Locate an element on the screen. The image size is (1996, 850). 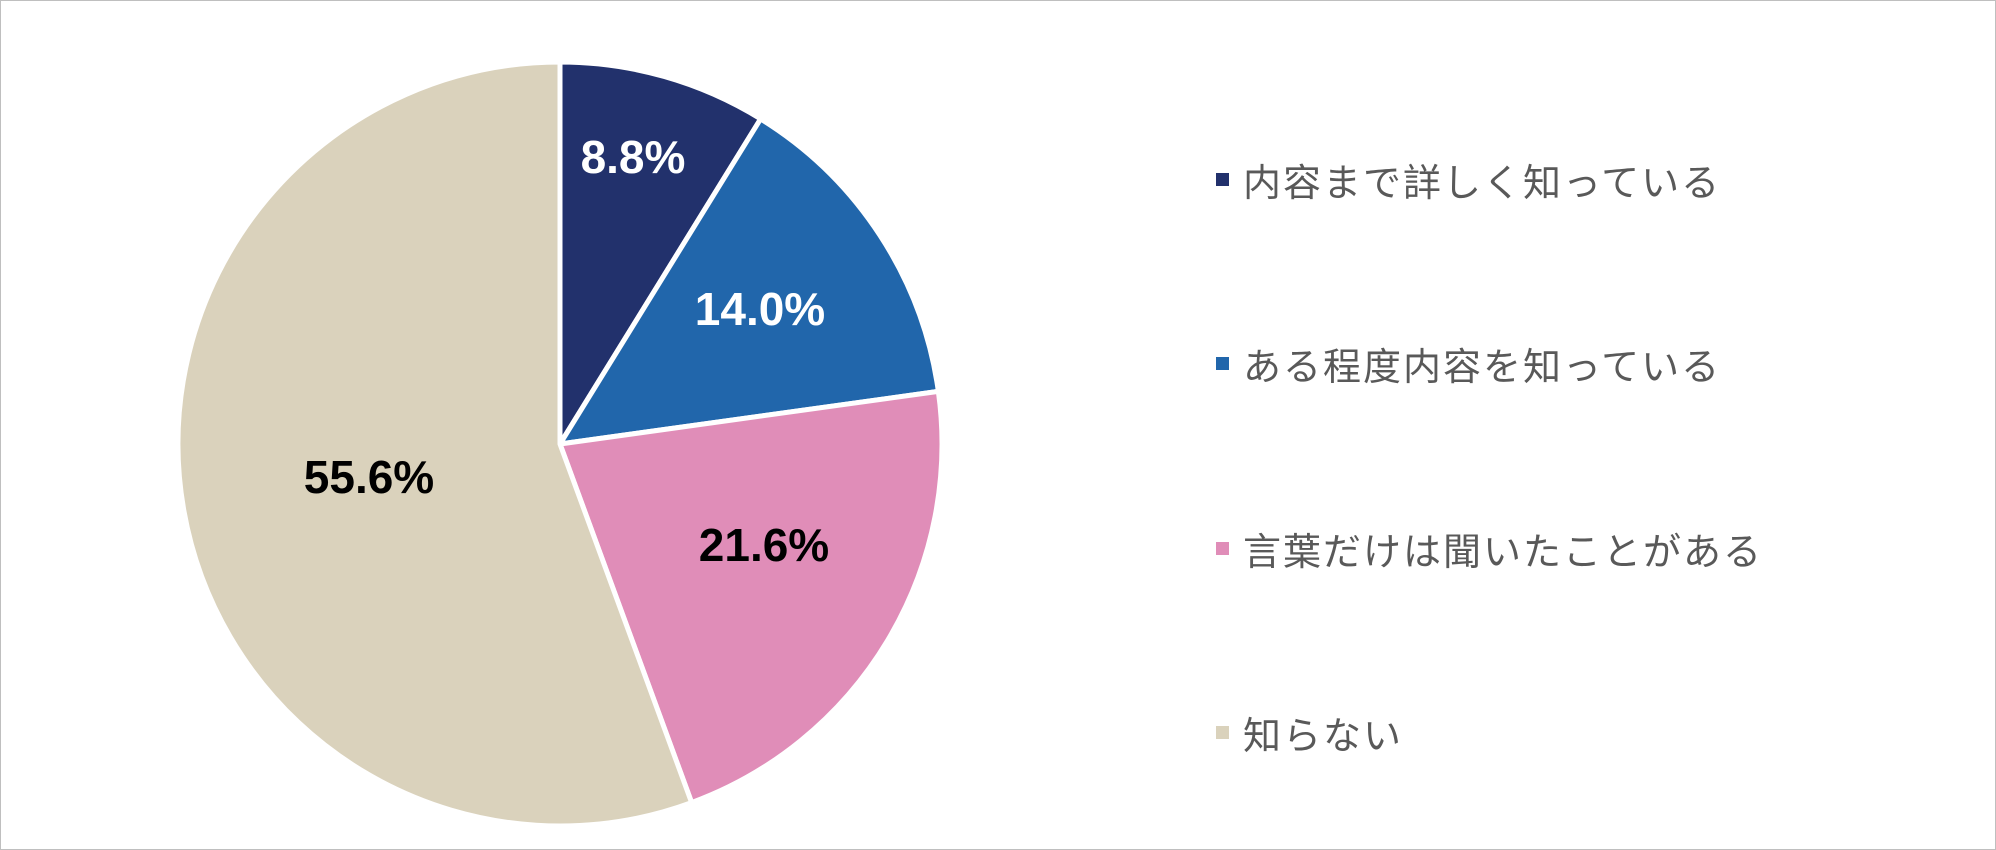
legend-item: ある程度内容を知っている is located at coordinates (1468, 363).